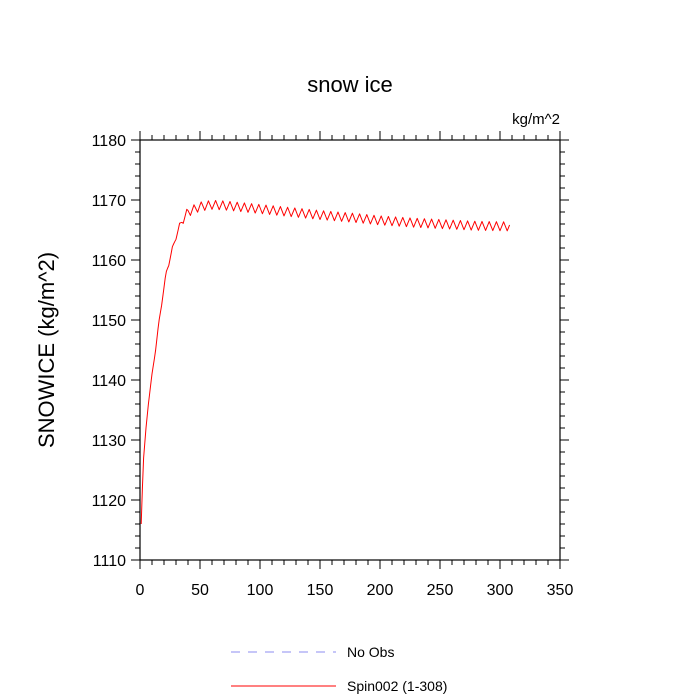 This screenshot has height=700, width=700. What do you see at coordinates (109, 321) in the screenshot?
I see `y-tick-label: 1150` at bounding box center [109, 321].